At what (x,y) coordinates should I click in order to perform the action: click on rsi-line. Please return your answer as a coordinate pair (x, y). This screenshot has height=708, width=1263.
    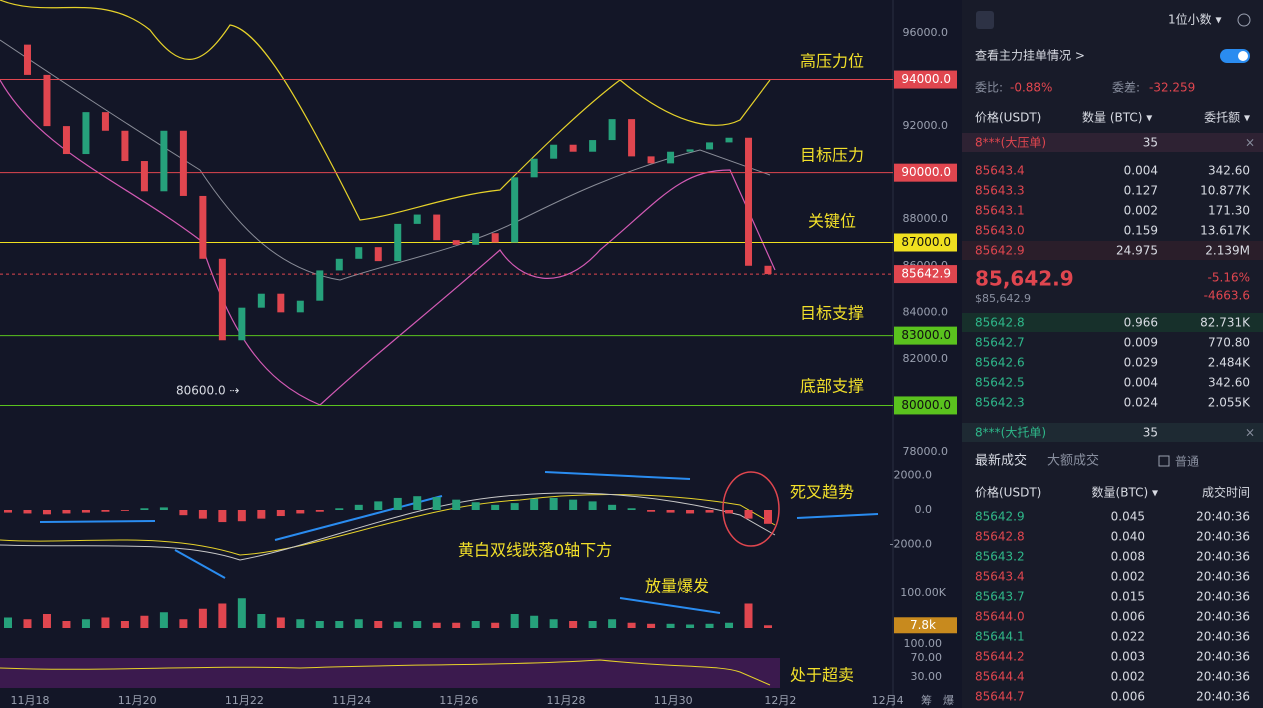
    Looking at the image, I should click on (385, 672).